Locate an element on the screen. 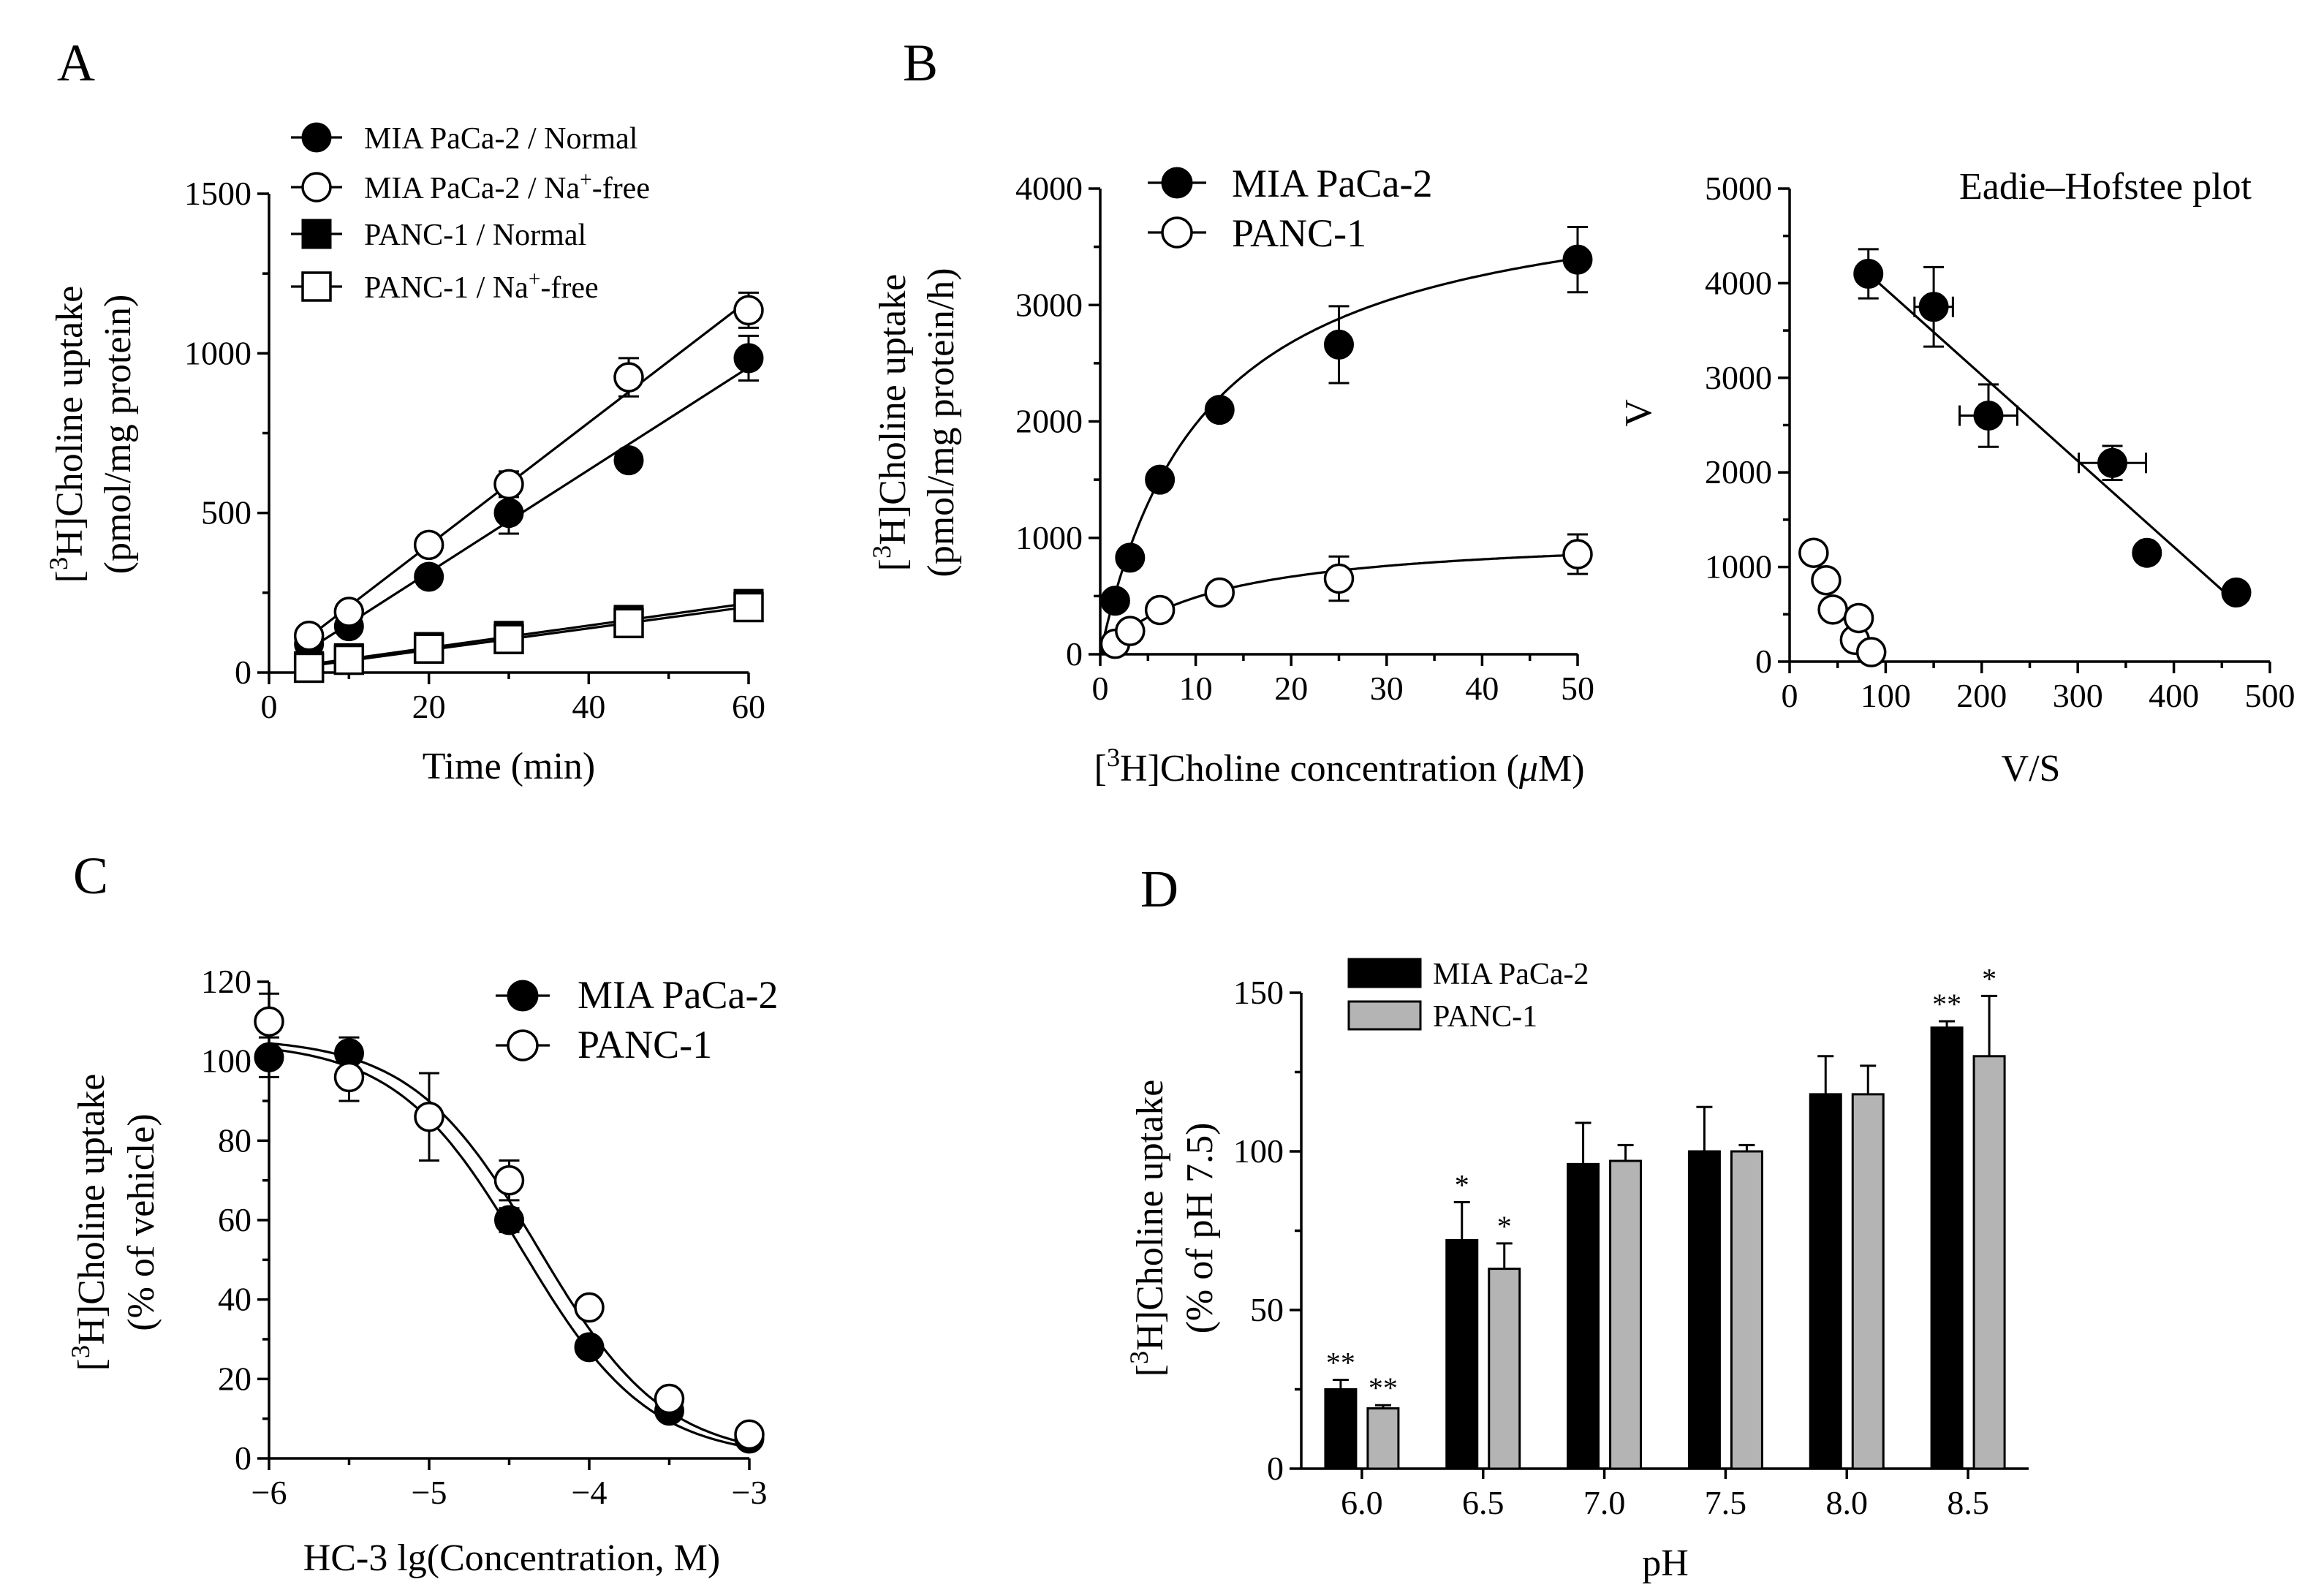  y-tick-label: 150 is located at coordinates (1258, 993).